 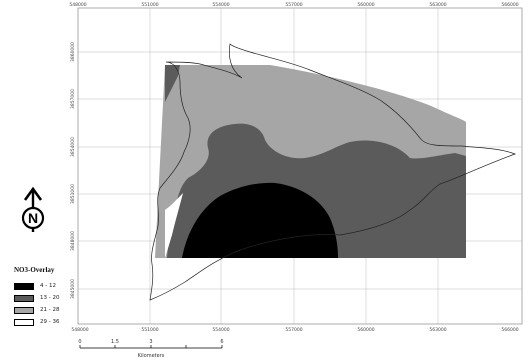 I want to click on y-tick: 3851000, so click(x=73, y=194).